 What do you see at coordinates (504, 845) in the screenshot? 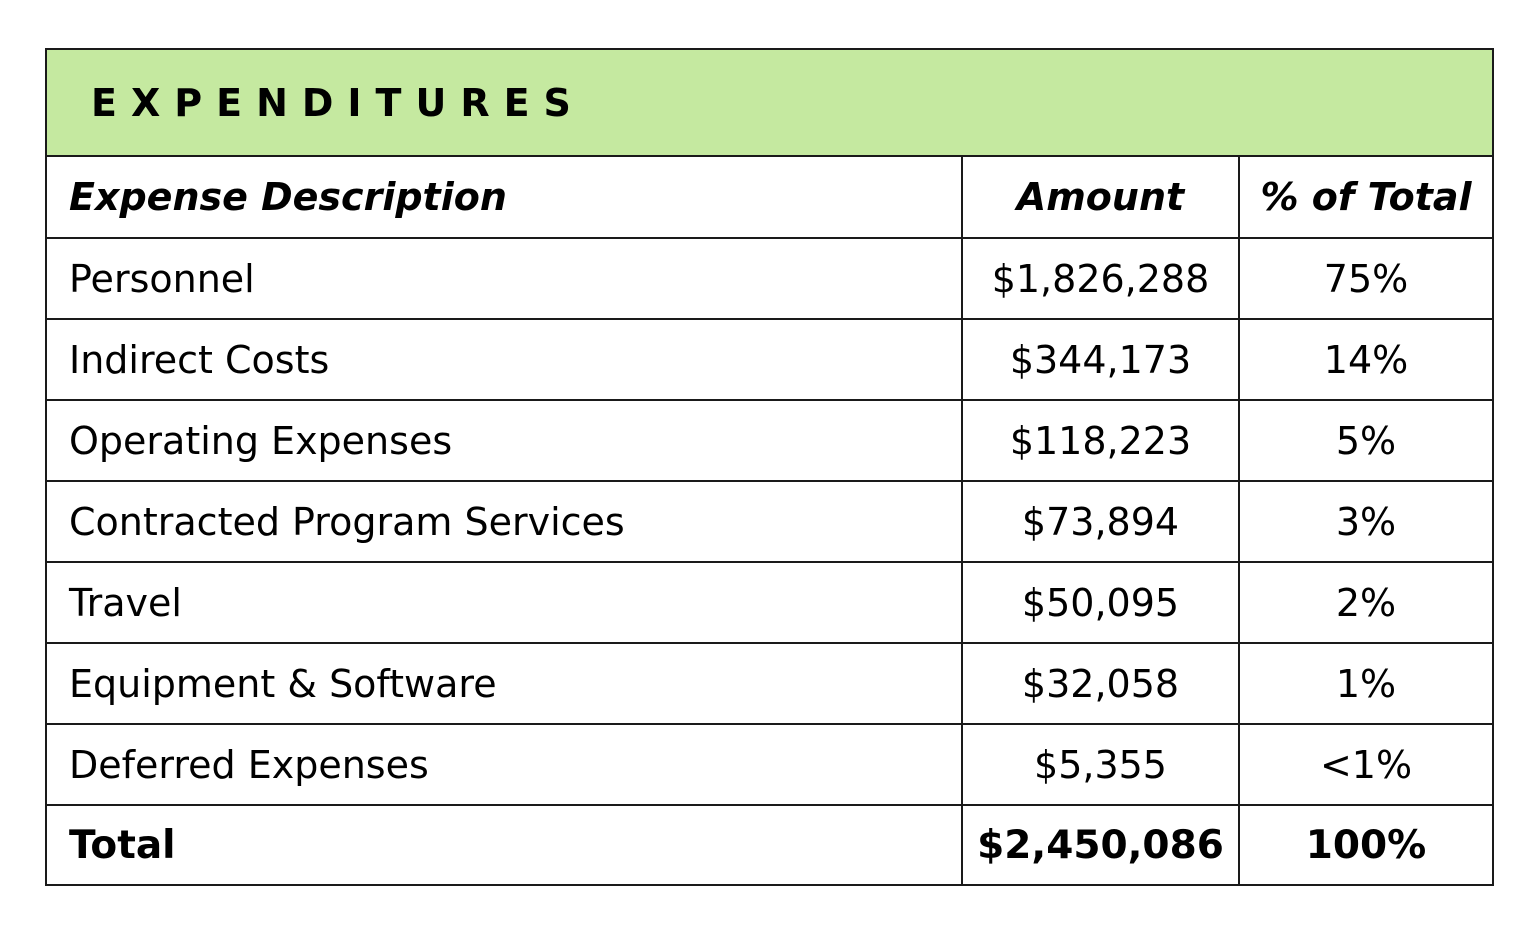
I see `total-label: Total` at bounding box center [504, 845].